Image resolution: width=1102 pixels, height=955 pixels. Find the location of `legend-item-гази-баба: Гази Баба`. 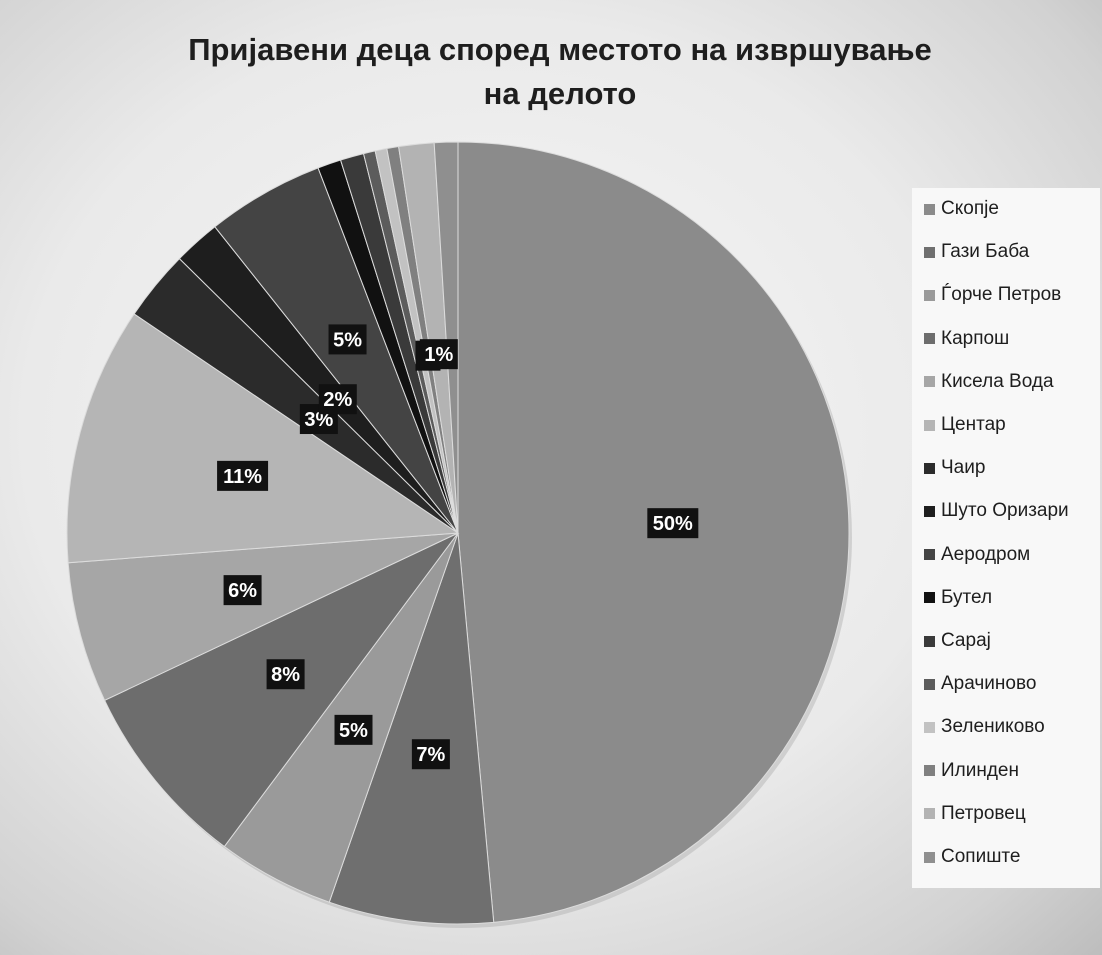

legend-item-гази-баба: Гази Баба is located at coordinates (976, 252).